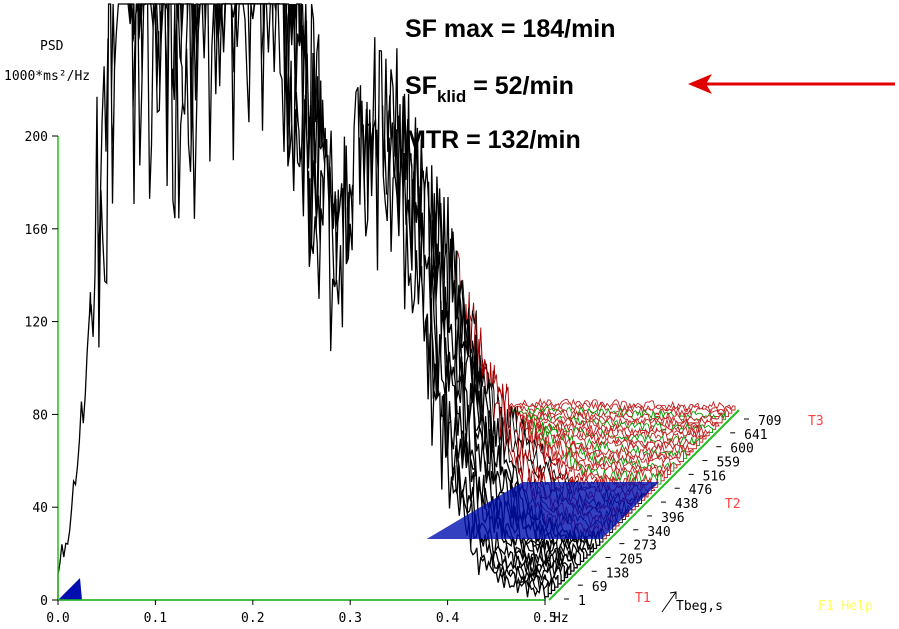 This screenshot has width=899, height=629. What do you see at coordinates (493, 140) in the screenshot?
I see `annotation: MTR = 132/min` at bounding box center [493, 140].